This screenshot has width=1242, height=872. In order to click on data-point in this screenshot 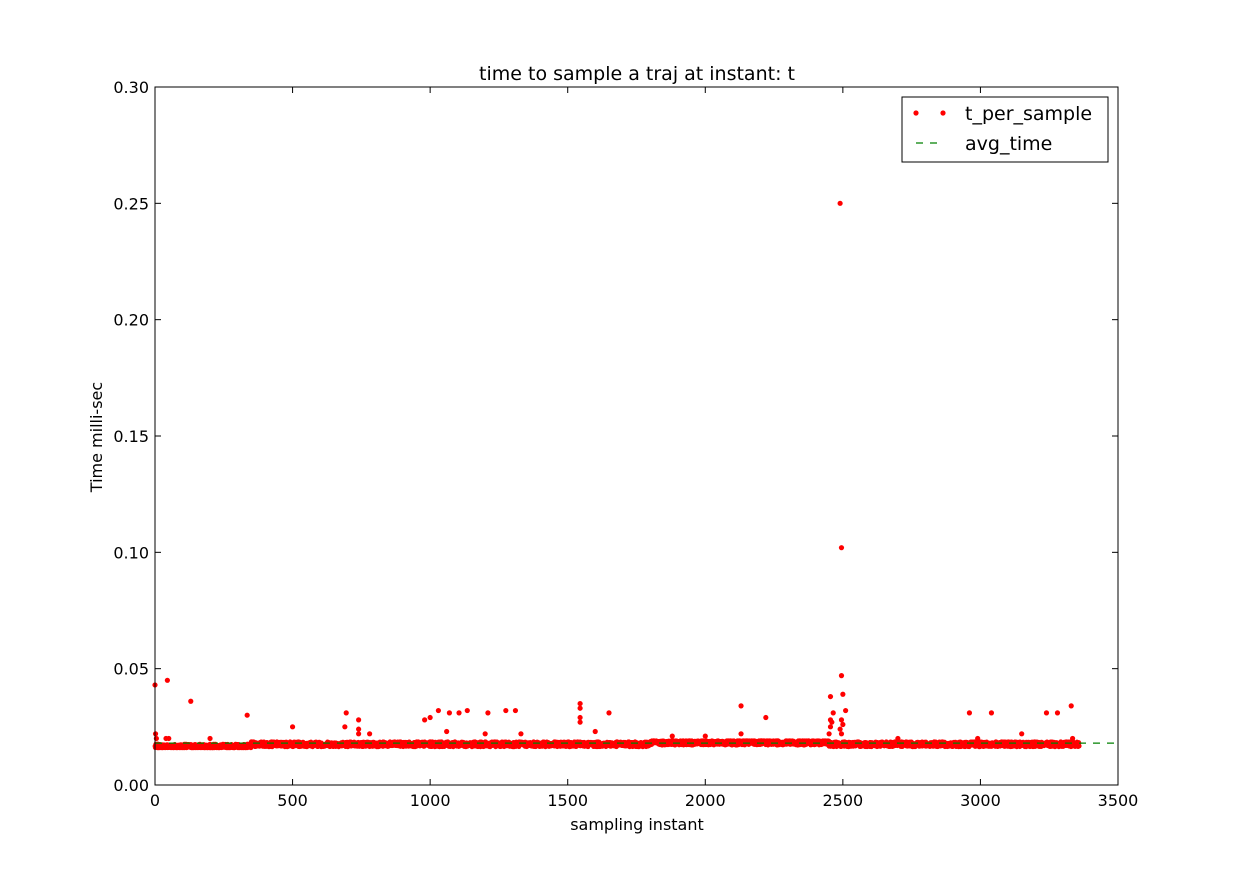, I will do `click(1079, 746)`.